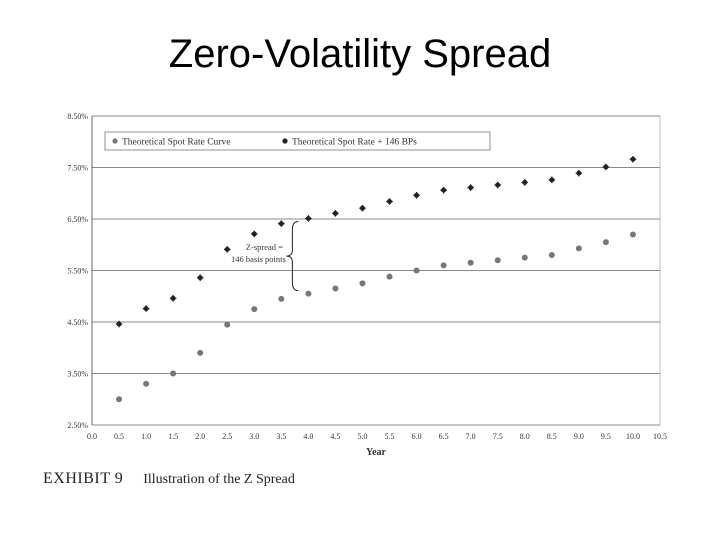  Describe the element at coordinates (281, 436) in the screenshot. I see `x-tick-label: 3.5` at that location.